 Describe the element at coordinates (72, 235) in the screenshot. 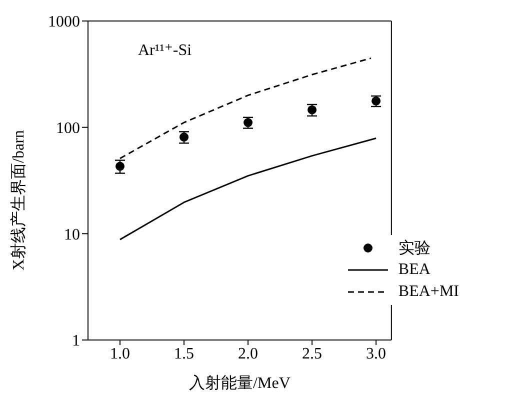

I see `y-tick-label: 10` at that location.